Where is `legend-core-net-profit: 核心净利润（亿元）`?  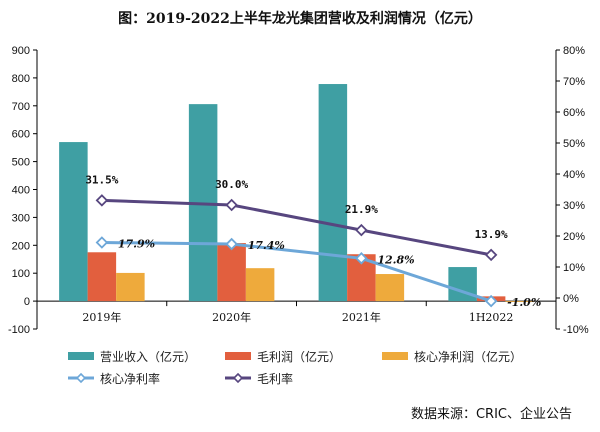
legend-core-net-profit: 核心净利润（亿元） is located at coordinates (452, 356).